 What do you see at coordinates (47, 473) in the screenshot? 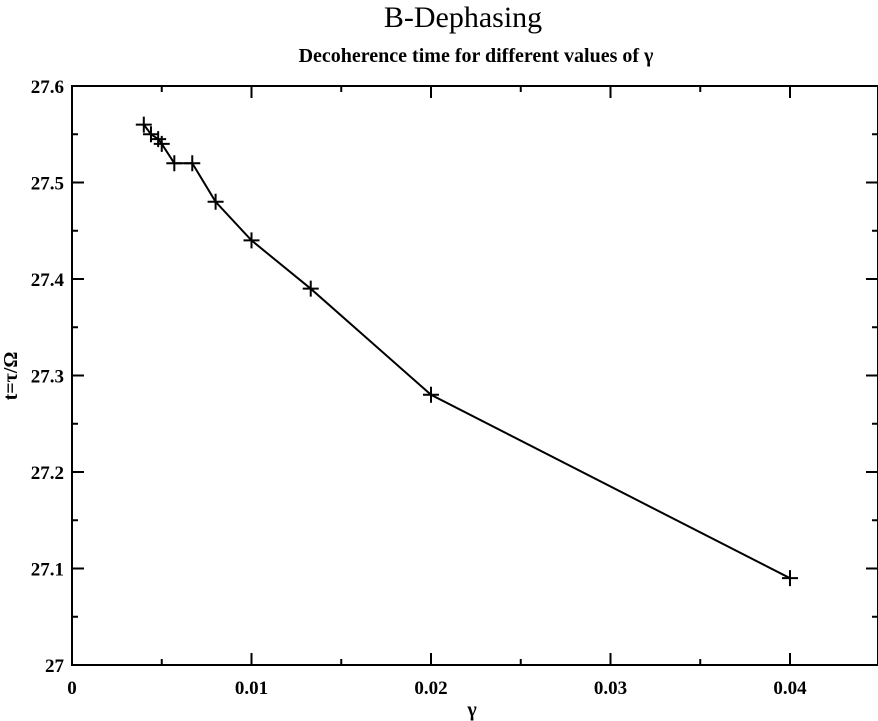
I see `y-tick-label: 27.2` at bounding box center [47, 473].